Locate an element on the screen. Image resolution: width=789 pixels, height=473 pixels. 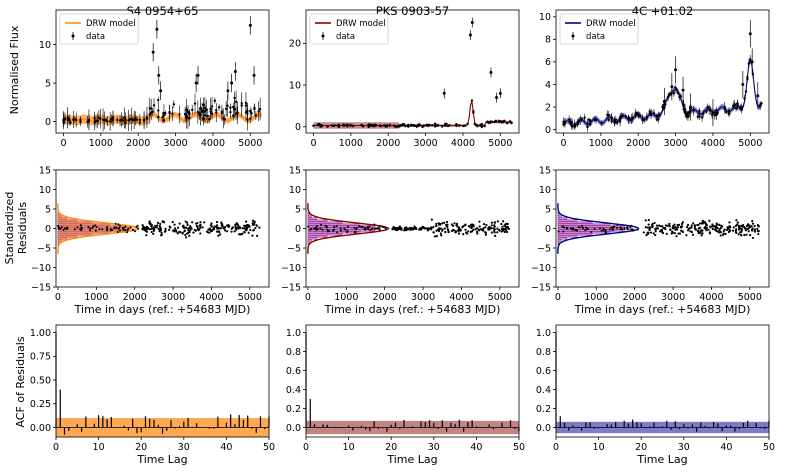
y-tick-label: 1.0 is located at coordinates (543, 333).